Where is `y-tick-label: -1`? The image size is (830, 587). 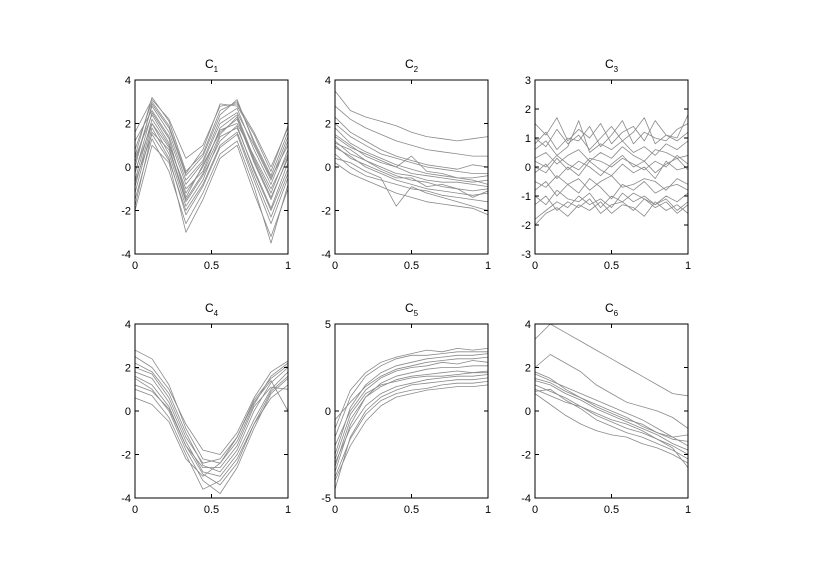
y-tick-label: -1 is located at coordinates (526, 197).